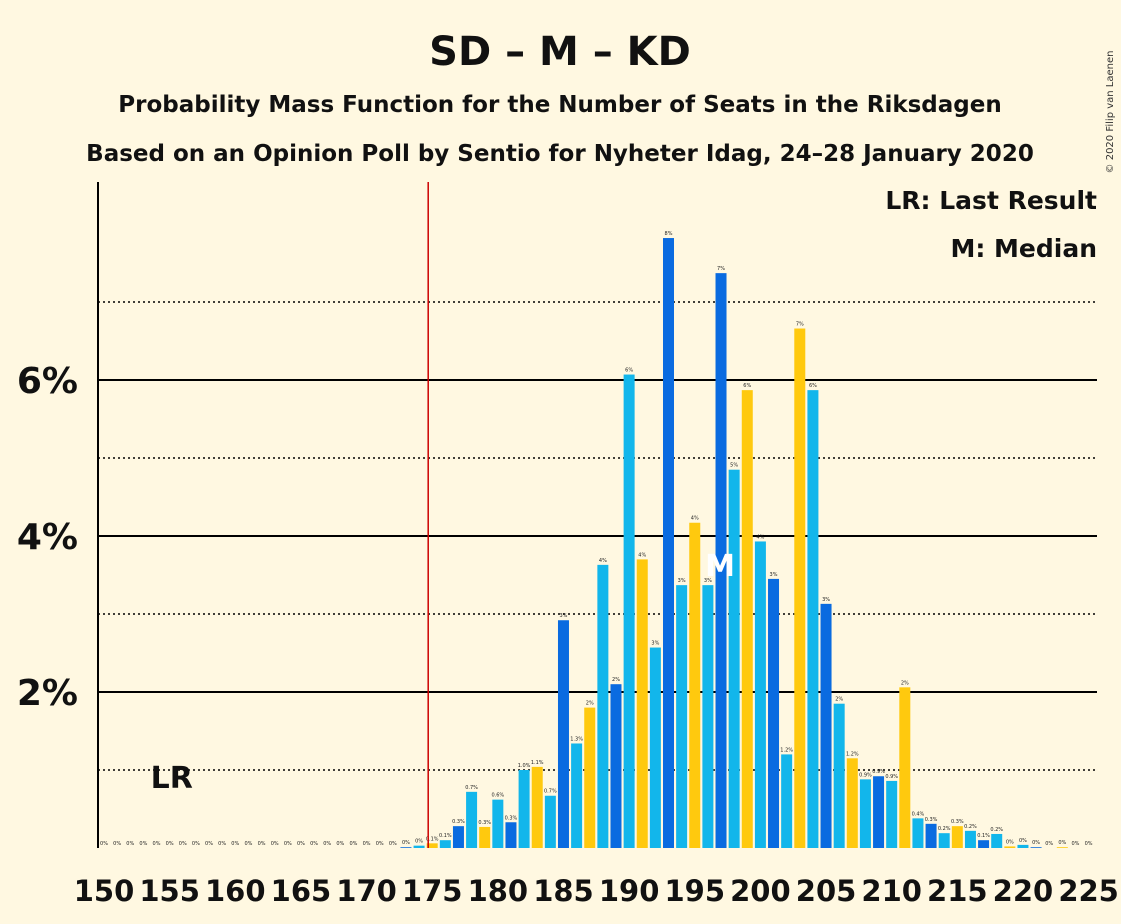 Image resolution: width=1121 pixels, height=924 pixels. I want to click on y-tick-label: 4%, so click(47, 537).